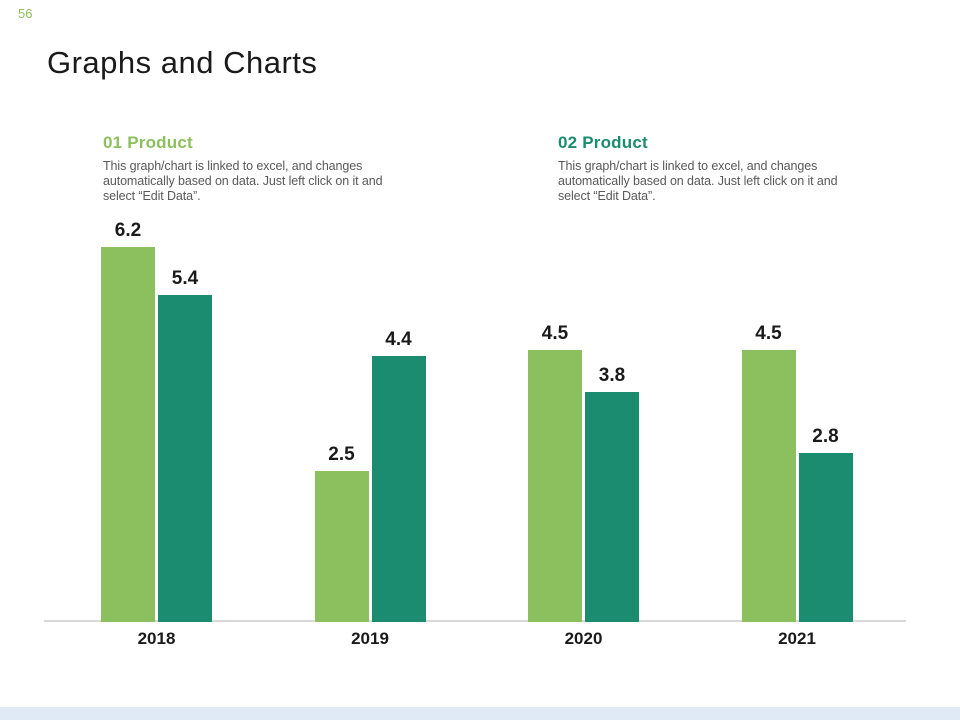 The height and width of the screenshot is (720, 960). Describe the element at coordinates (156, 638) in the screenshot. I see `category-label-2018: 2018` at that location.